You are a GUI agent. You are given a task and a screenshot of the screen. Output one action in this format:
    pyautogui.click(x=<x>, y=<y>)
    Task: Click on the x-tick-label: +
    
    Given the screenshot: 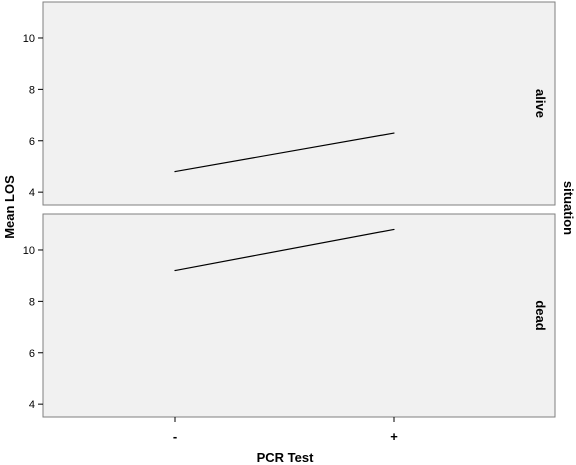 What is the action you would take?
    pyautogui.click(x=394, y=436)
    